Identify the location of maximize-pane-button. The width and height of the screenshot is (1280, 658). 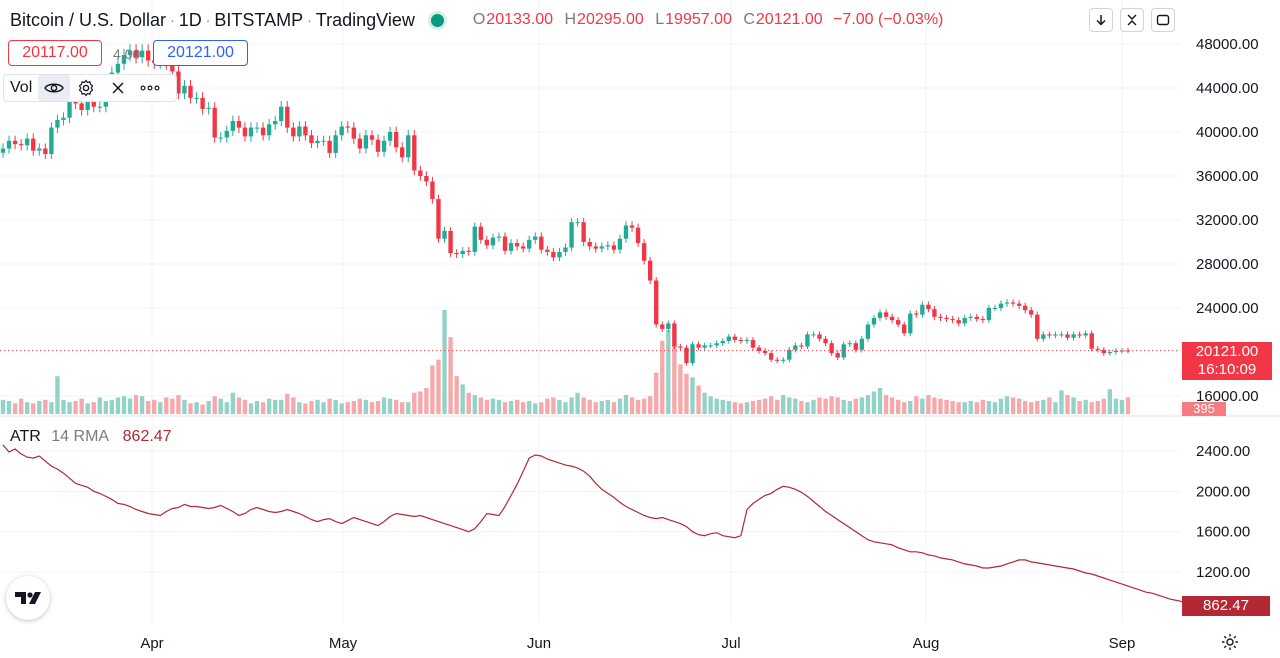
(1163, 20).